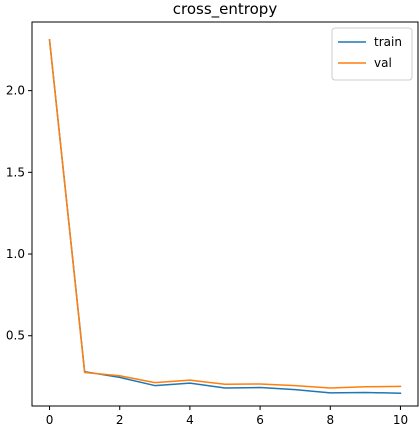 This screenshot has width=419, height=430. Describe the element at coordinates (15, 336) in the screenshot. I see `y-tick-label: 0.5` at that location.